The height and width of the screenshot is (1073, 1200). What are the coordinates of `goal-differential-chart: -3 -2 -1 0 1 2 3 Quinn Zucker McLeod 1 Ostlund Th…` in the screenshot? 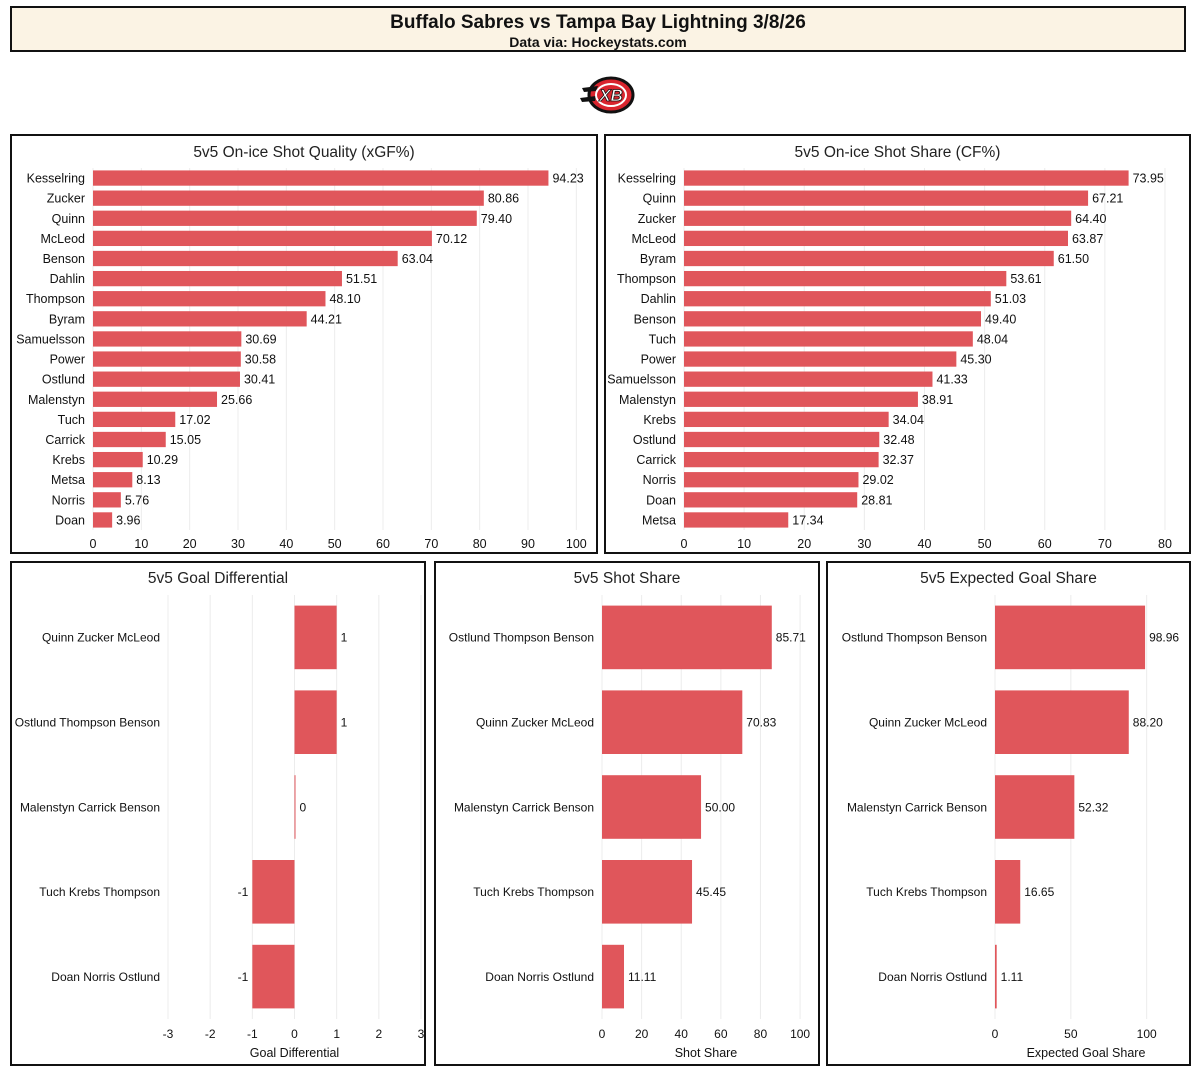 It's located at (220, 827).